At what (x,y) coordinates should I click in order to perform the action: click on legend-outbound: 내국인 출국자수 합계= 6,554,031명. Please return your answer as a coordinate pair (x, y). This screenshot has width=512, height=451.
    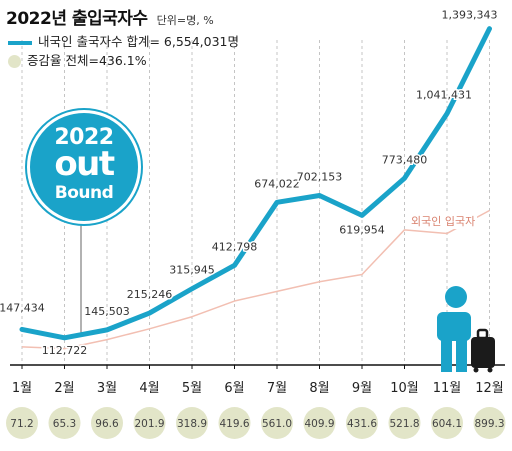
    Looking at the image, I should click on (123, 40).